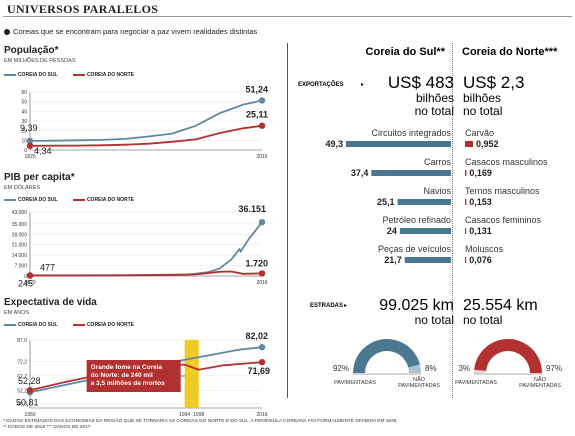 This screenshot has height=436, width=575. What do you see at coordinates (39, 177) in the screenshot?
I see `gdp-title: PIB per capita*` at bounding box center [39, 177].